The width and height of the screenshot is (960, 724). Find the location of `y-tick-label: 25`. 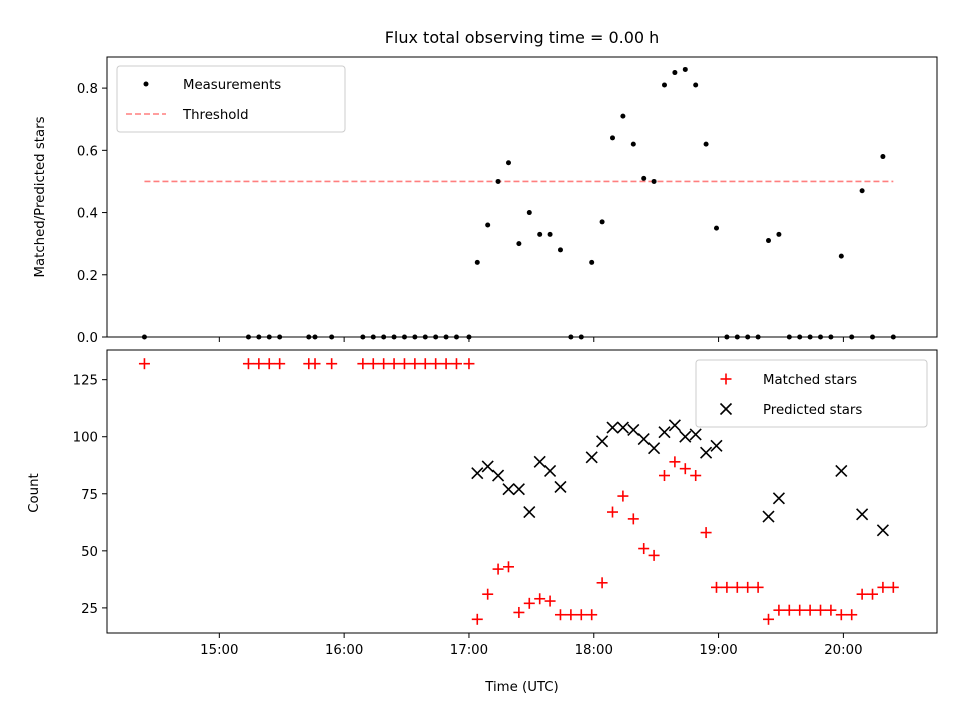

y-tick-label: 25 is located at coordinates (89, 609).